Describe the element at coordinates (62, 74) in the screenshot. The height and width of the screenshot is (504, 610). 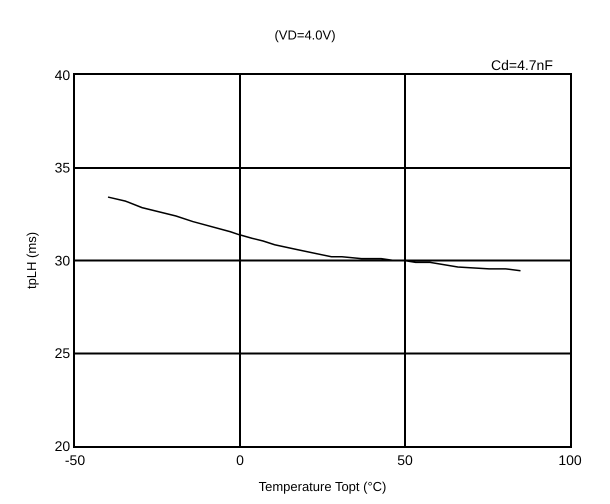
I see `y-tick-label: 40` at that location.